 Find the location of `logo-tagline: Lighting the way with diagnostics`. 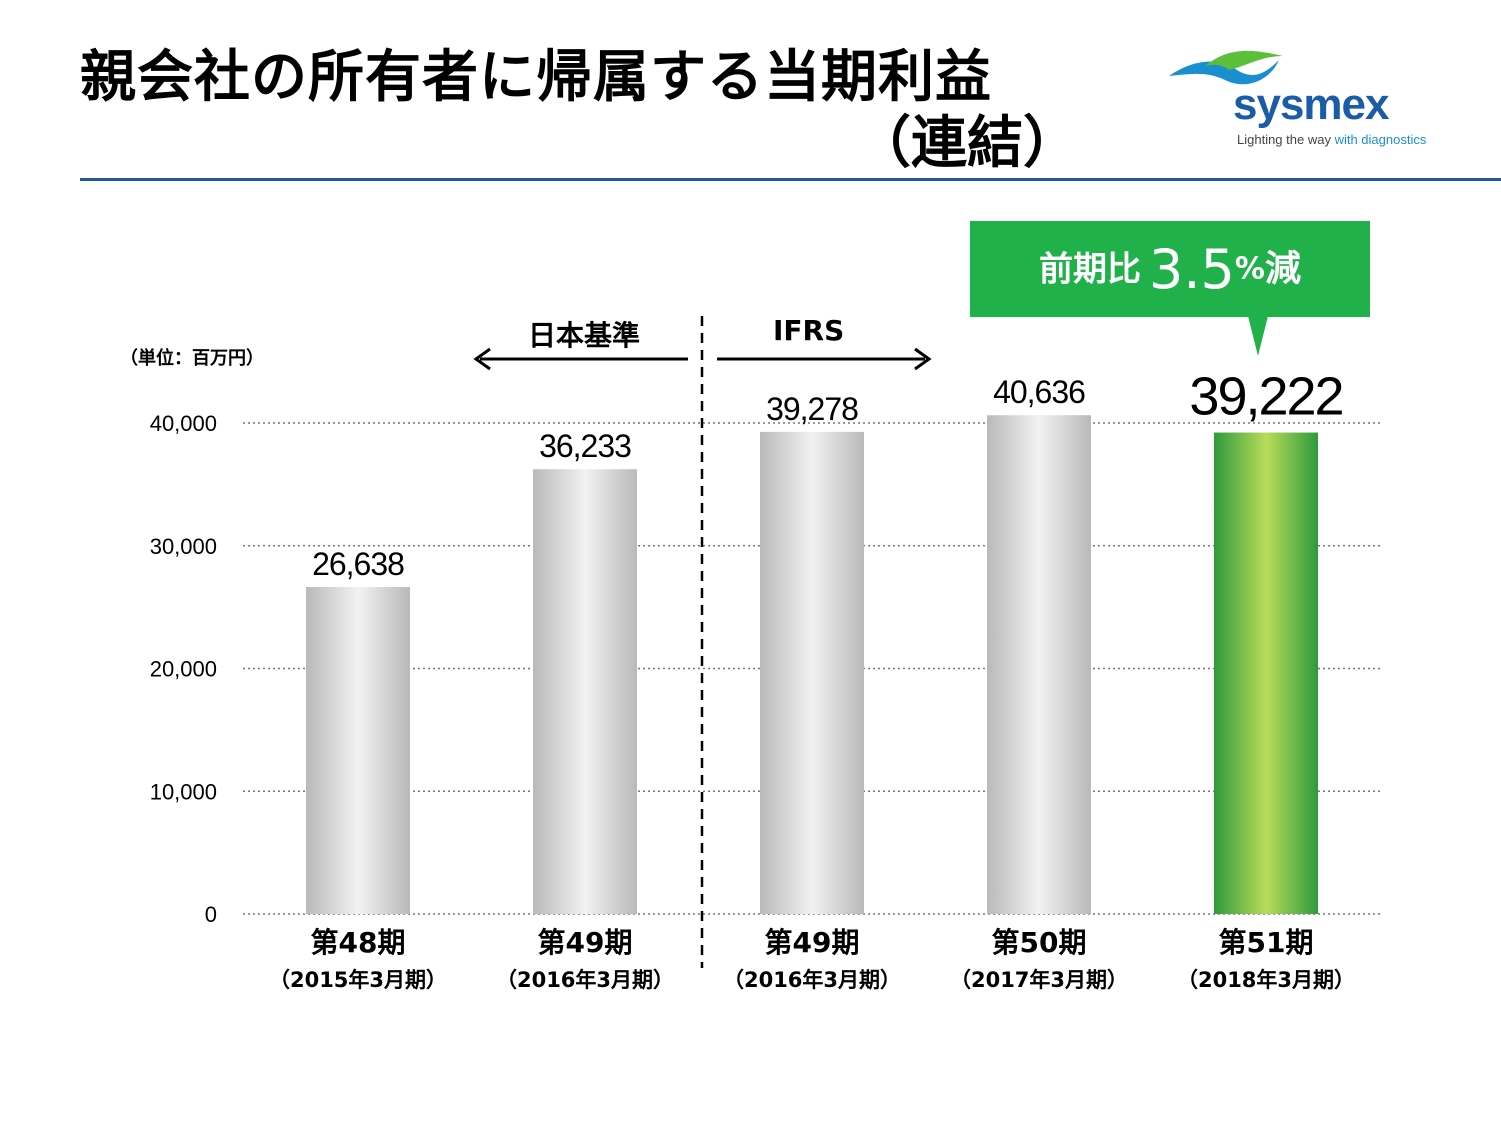

logo-tagline: Lighting the way with diagnostics is located at coordinates (1331, 139).